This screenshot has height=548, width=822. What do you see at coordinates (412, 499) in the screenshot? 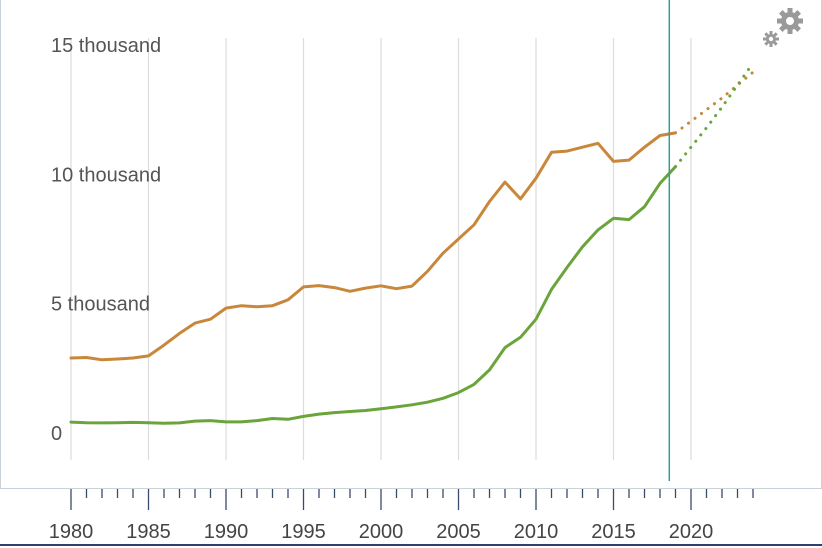
I see `tick-layer` at bounding box center [412, 499].